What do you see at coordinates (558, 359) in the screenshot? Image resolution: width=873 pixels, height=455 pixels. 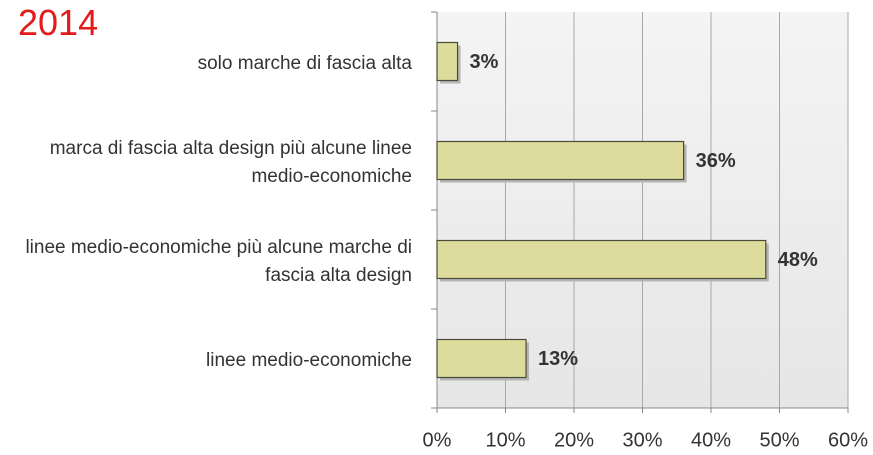 I see `value-label: 13%` at bounding box center [558, 359].